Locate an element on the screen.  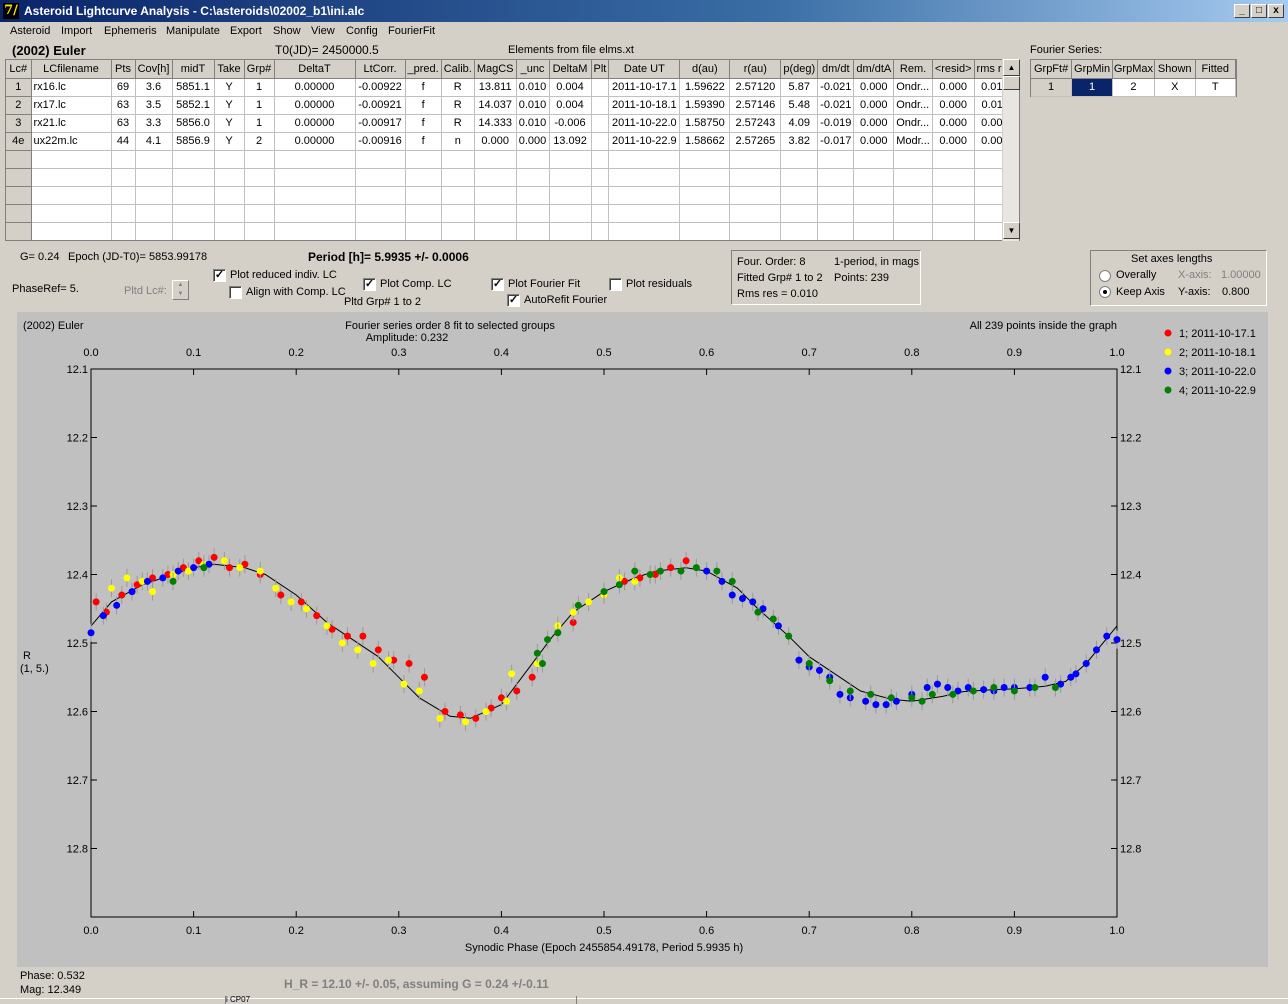
grid-col-5: Take is located at coordinates (229, 69).